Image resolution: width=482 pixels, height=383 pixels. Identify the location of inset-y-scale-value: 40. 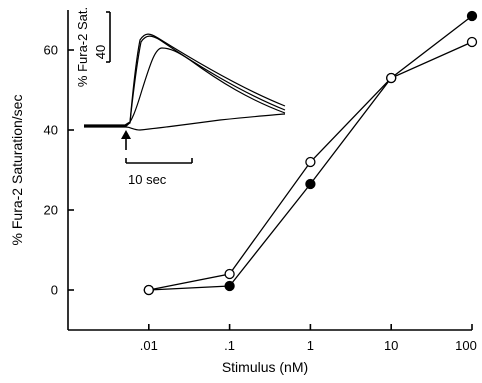
(100, 52).